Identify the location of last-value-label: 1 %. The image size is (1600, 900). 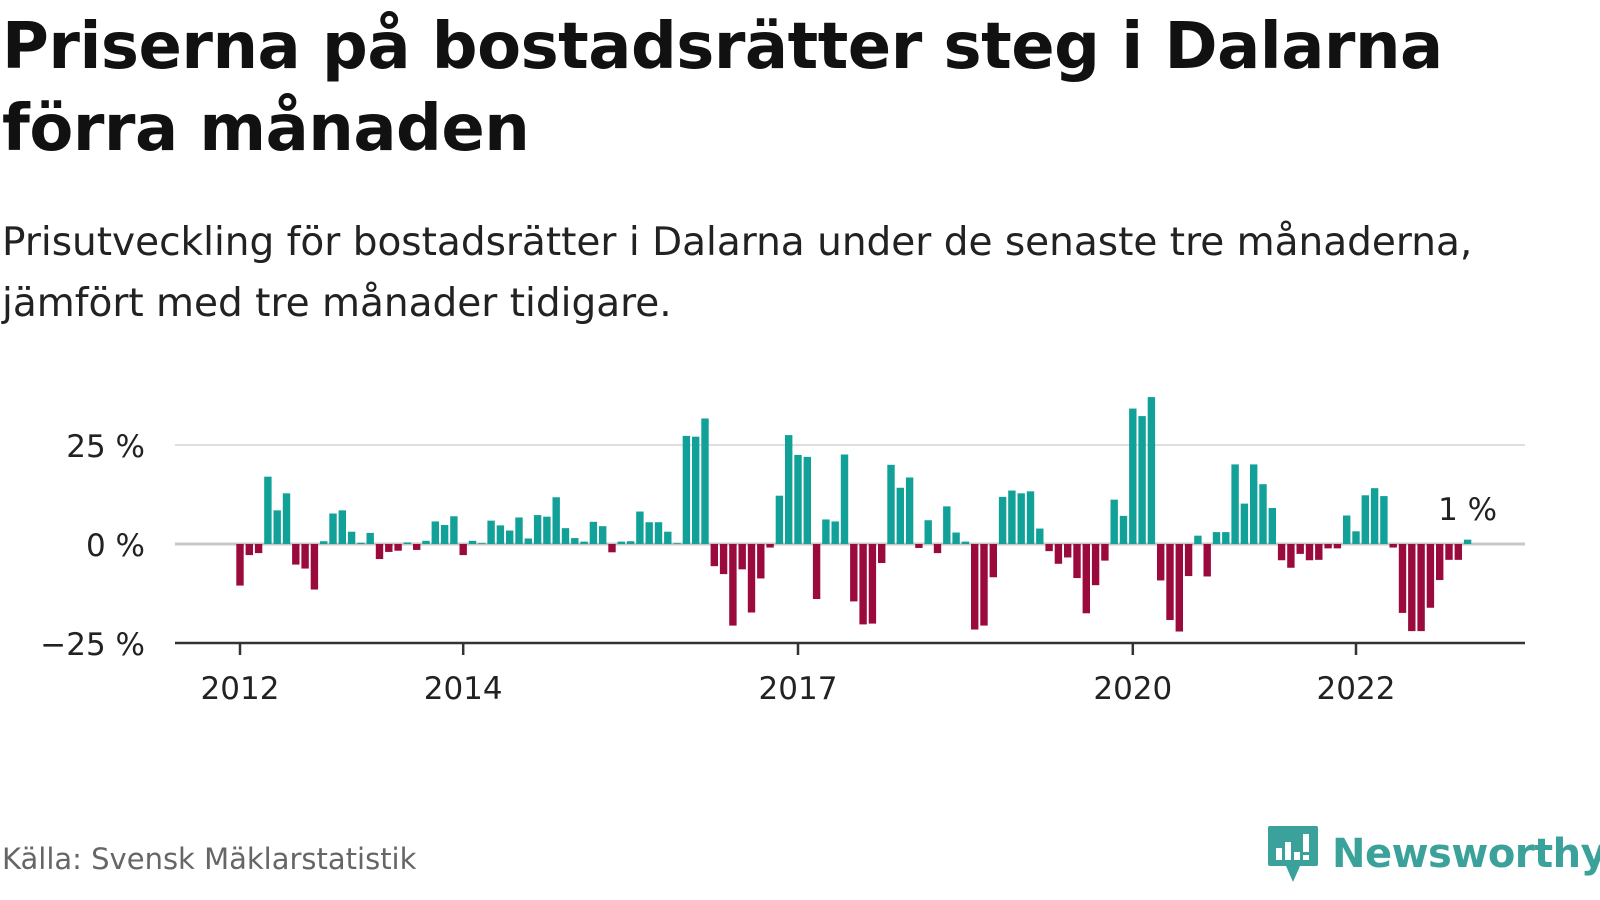
(1467, 510).